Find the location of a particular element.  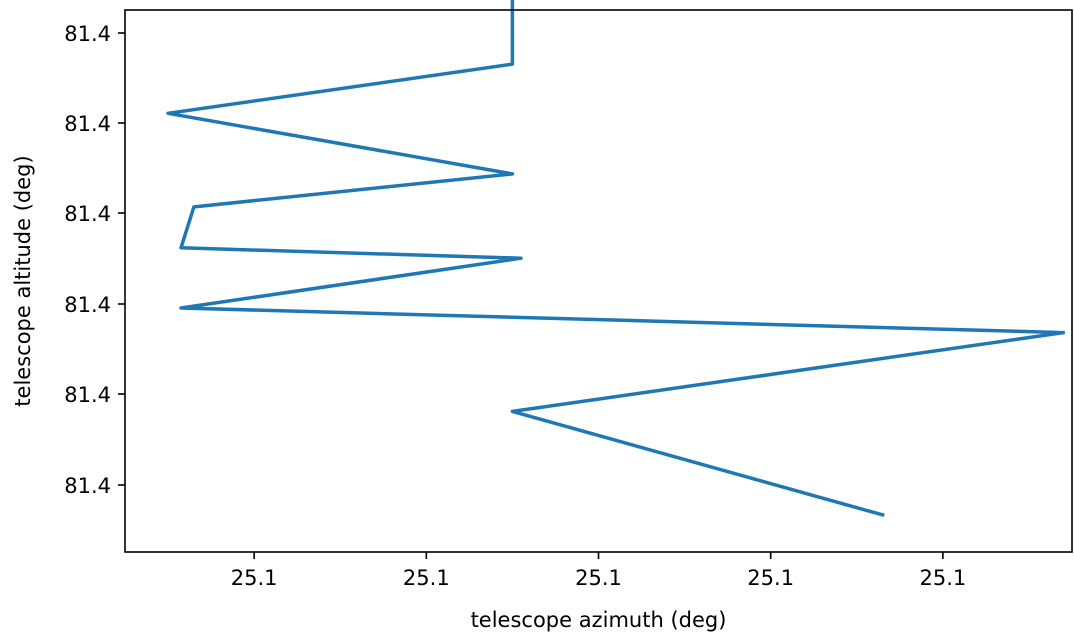

x-axis: 25.1 25.1 25.1 25.1 25.1 is located at coordinates (598, 571).